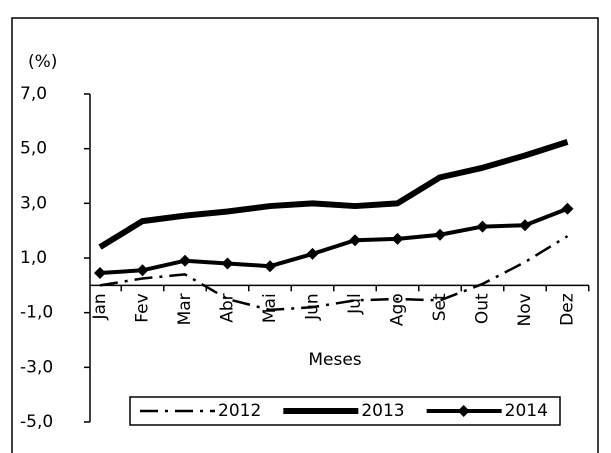 This screenshot has width=611, height=453. What do you see at coordinates (382, 411) in the screenshot?
I see `legend-label: 2013` at bounding box center [382, 411].